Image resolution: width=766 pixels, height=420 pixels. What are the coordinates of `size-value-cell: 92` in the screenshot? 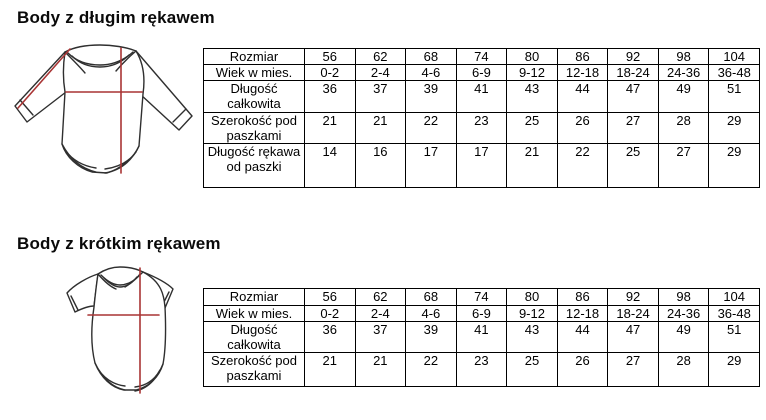 It's located at (633, 56).